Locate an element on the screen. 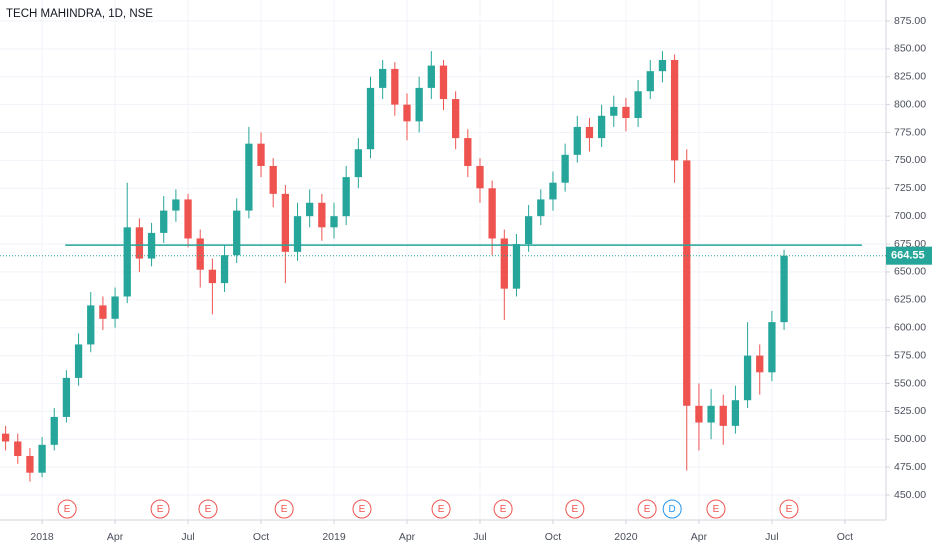 The image size is (932, 550). y-tick-label: 875.00 is located at coordinates (910, 21).